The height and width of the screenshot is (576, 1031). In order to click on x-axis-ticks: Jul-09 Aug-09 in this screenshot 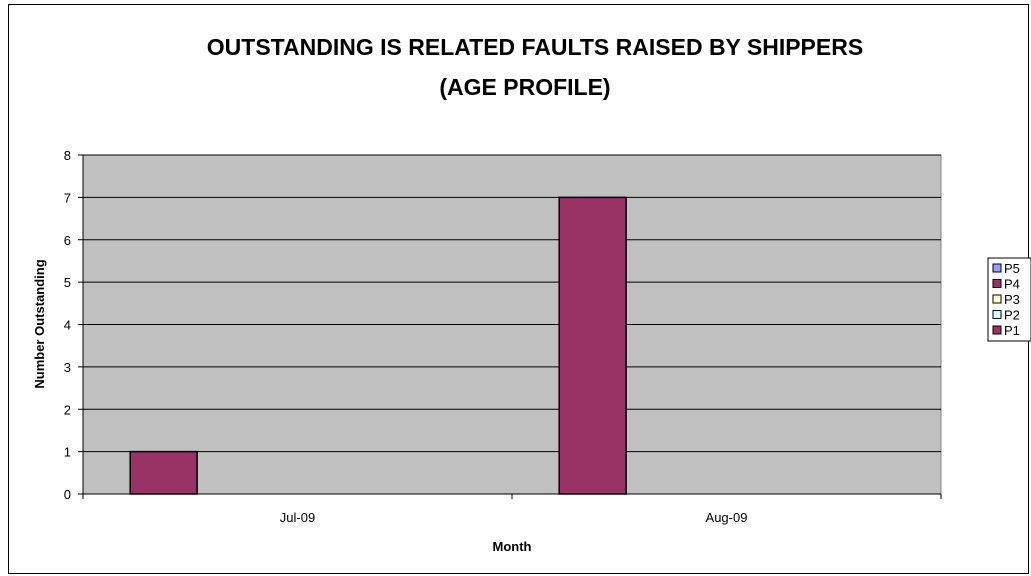, I will do `click(512, 509)`.